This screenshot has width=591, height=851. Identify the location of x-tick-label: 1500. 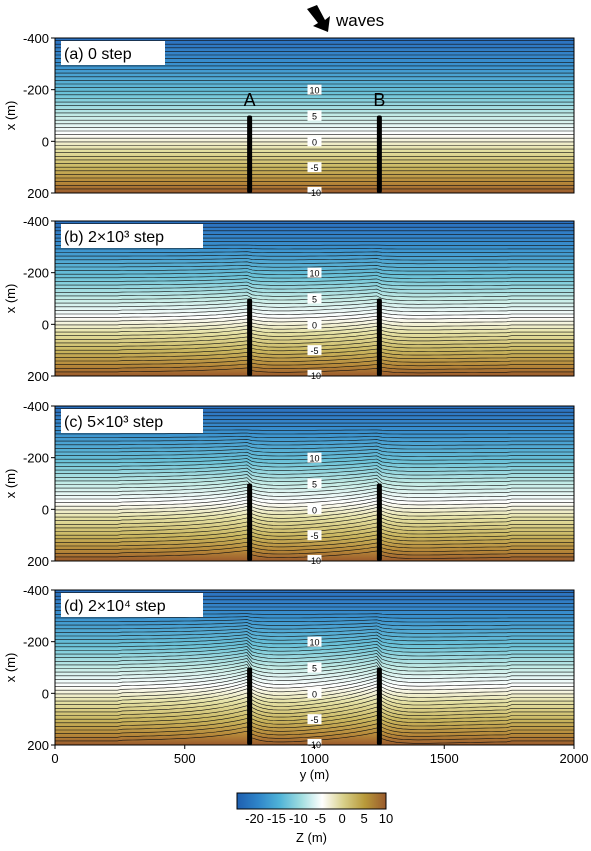
(444, 758).